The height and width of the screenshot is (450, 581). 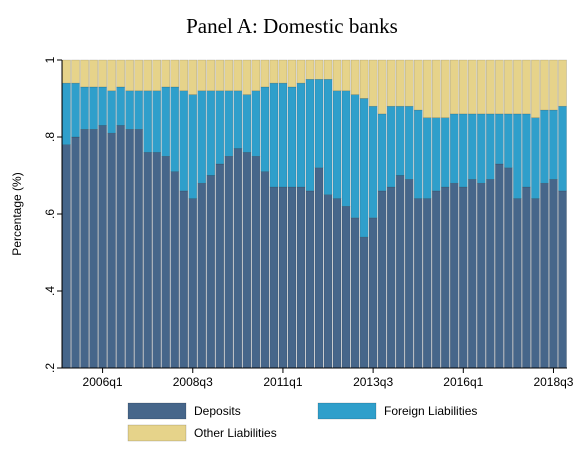 What do you see at coordinates (235, 433) in the screenshot?
I see `legend-label: Other Liabilities` at bounding box center [235, 433].